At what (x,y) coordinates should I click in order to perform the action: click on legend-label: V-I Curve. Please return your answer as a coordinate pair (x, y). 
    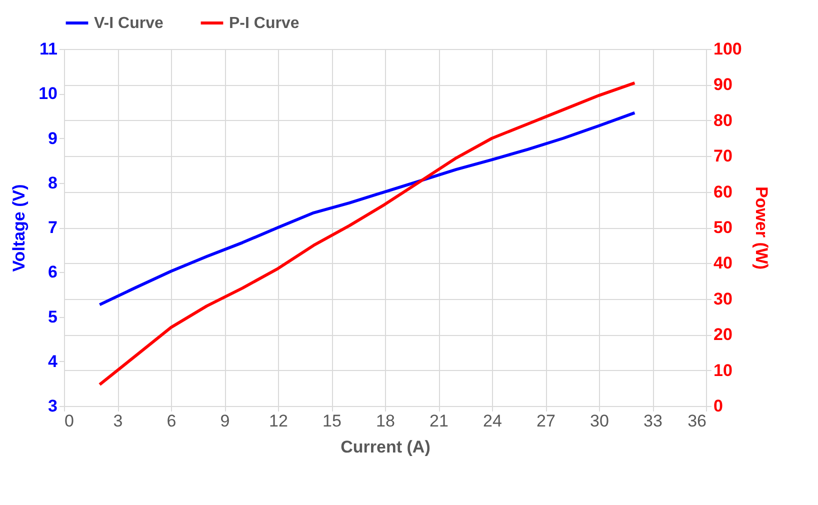
    Looking at the image, I should click on (129, 23).